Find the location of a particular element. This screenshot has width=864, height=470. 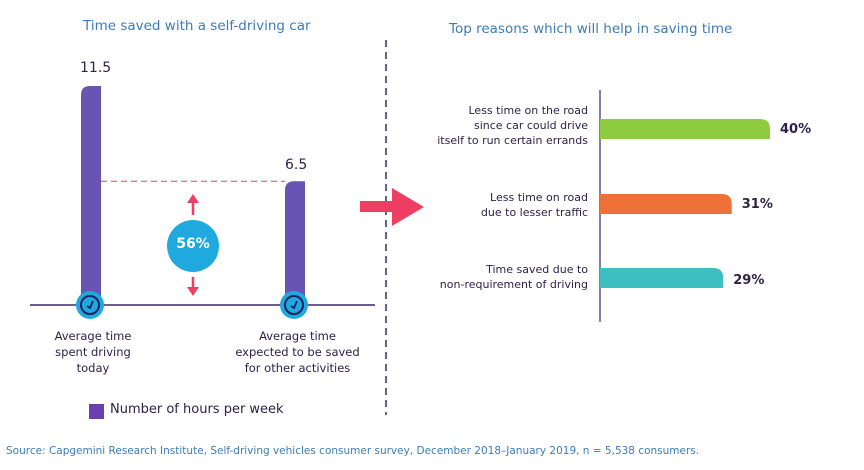

reason-label-1-line: since car could drive is located at coordinates (530, 125).